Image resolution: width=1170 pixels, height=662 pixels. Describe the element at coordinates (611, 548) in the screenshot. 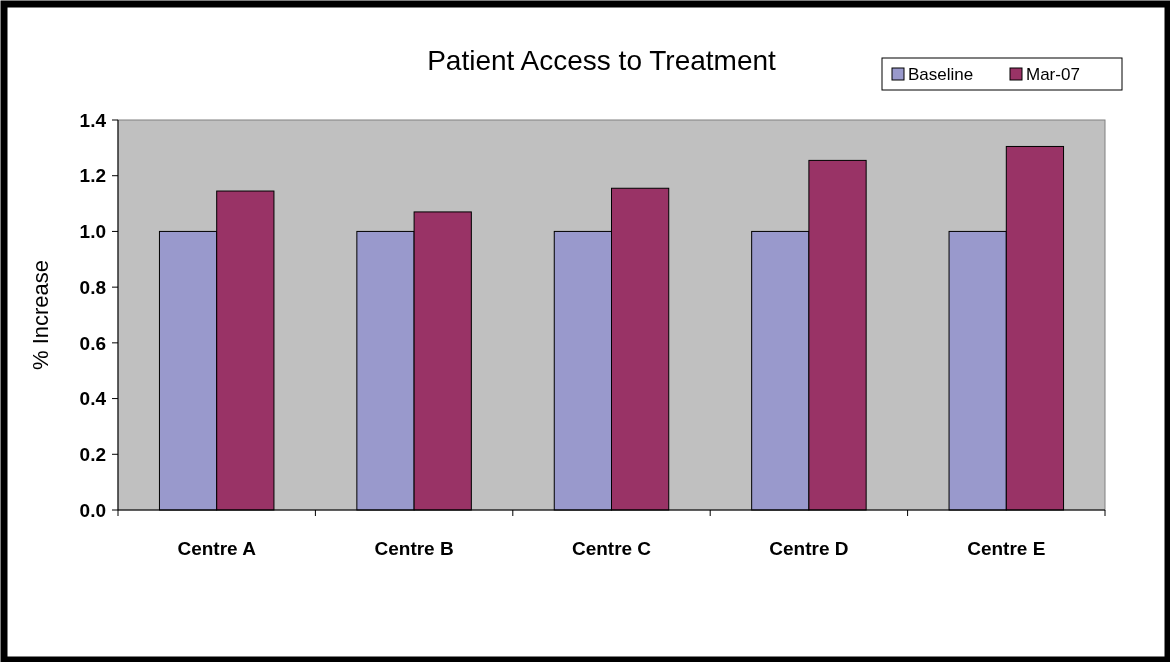

I see `x-tick-label: Centre C` at that location.